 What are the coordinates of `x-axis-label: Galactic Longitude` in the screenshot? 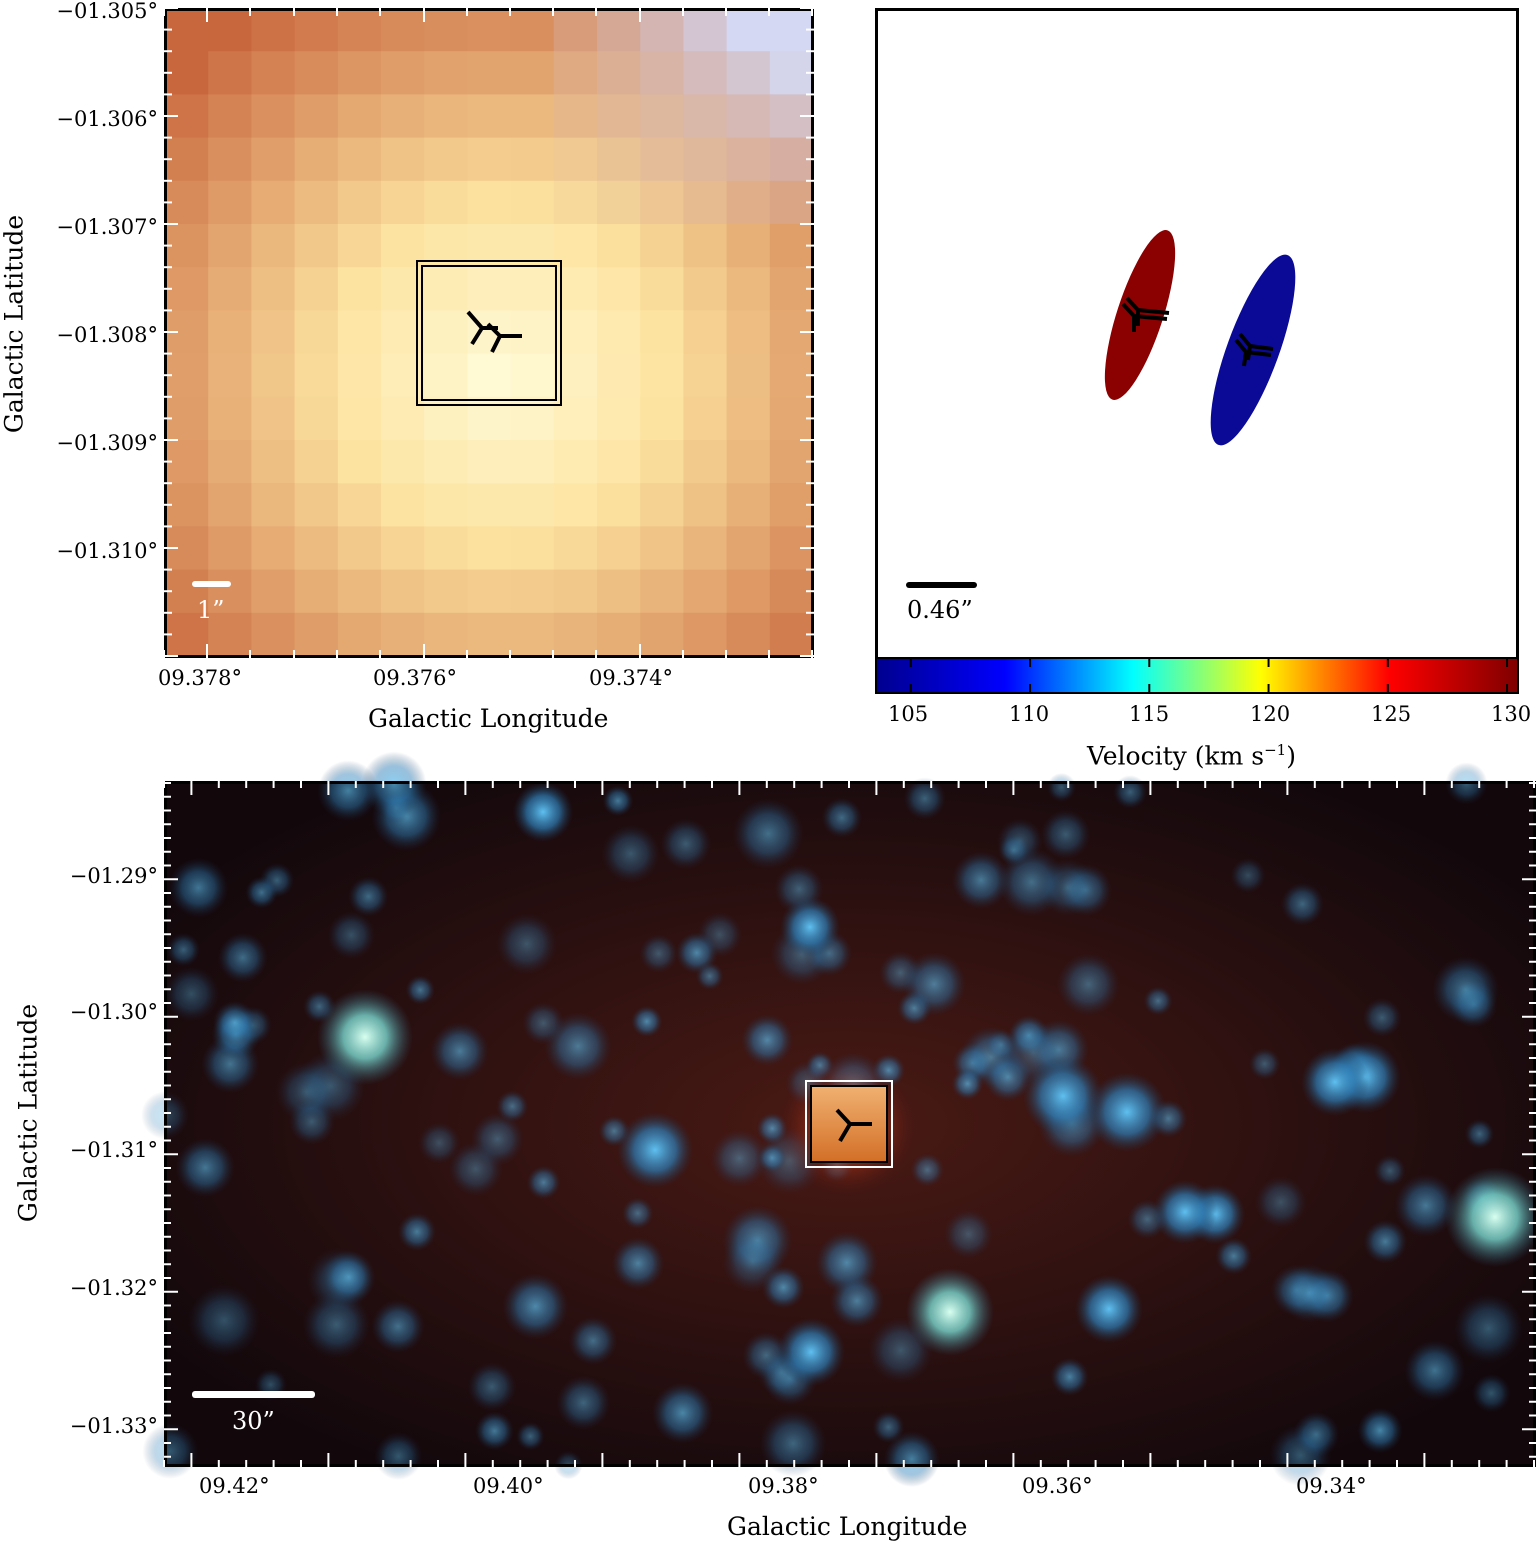 It's located at (847, 1526).